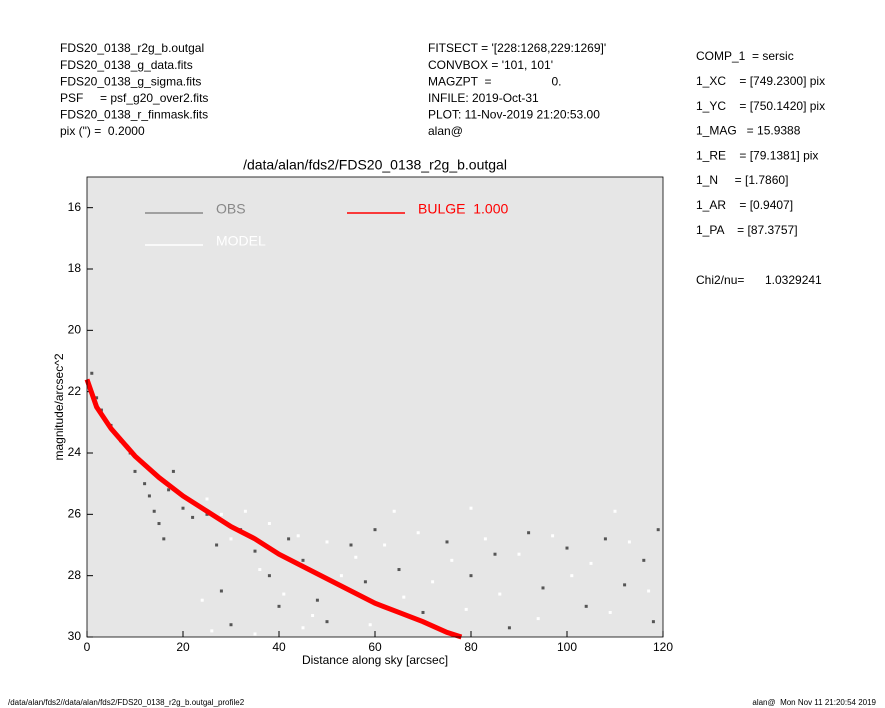 The image size is (885, 708). I want to click on y-tick-label: 16, so click(75, 207).